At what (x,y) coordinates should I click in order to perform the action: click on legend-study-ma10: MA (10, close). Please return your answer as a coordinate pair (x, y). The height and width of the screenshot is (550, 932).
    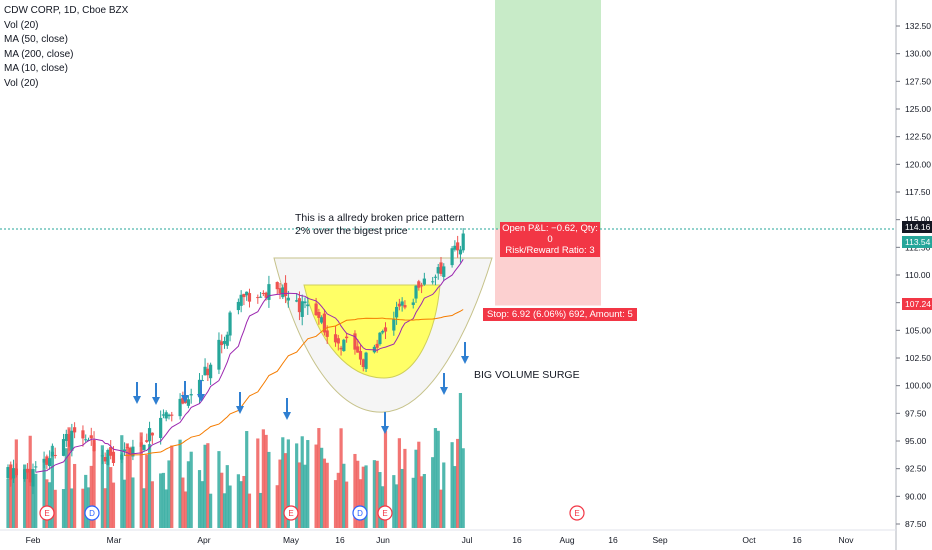
    Looking at the image, I should click on (36, 68).